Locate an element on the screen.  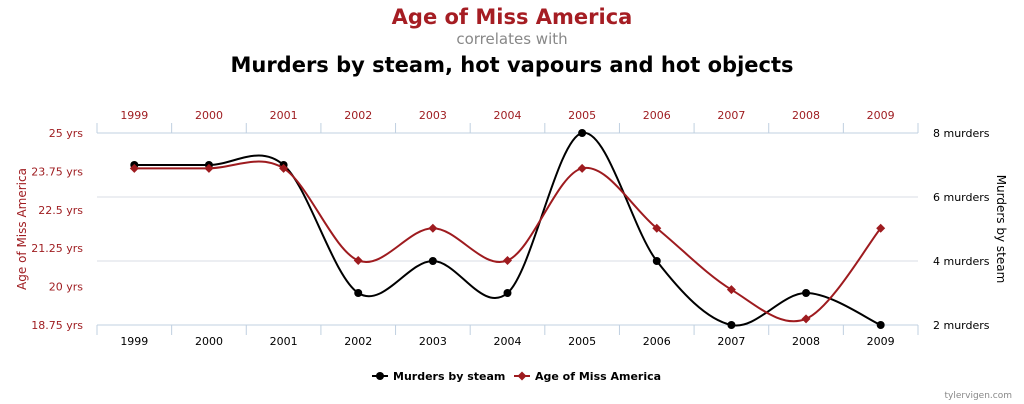
x-tick-label-top: 2009 is located at coordinates (881, 115).